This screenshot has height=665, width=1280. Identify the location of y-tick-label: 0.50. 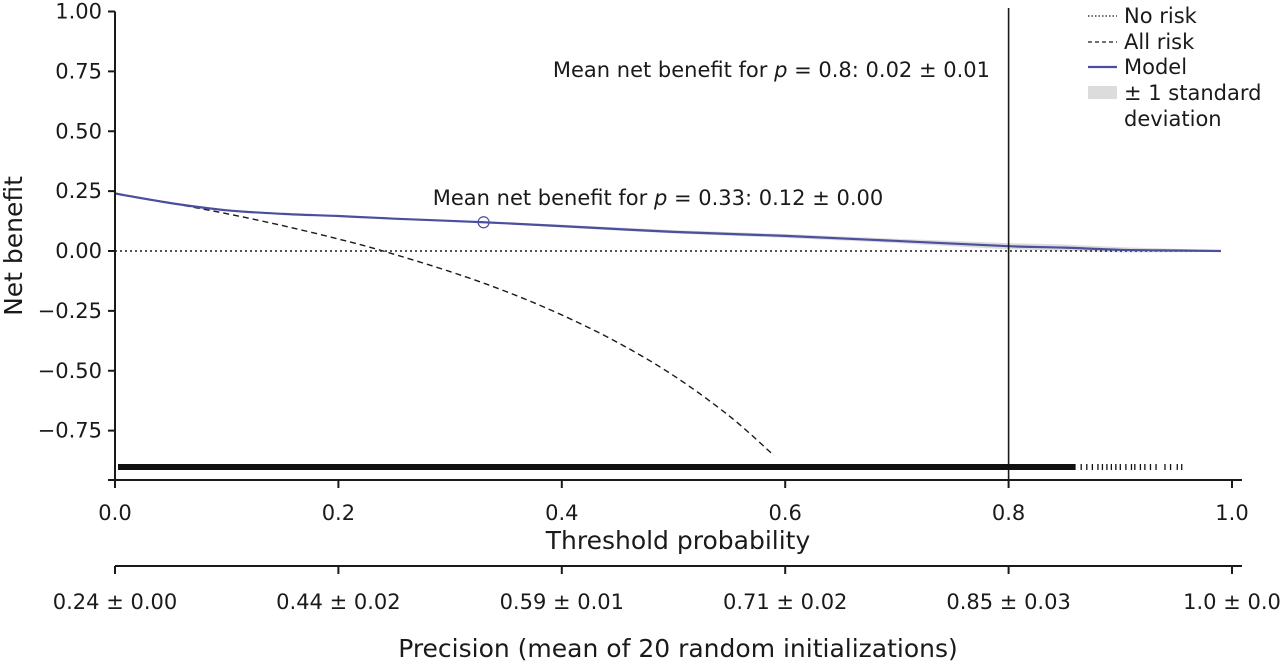
(78, 131).